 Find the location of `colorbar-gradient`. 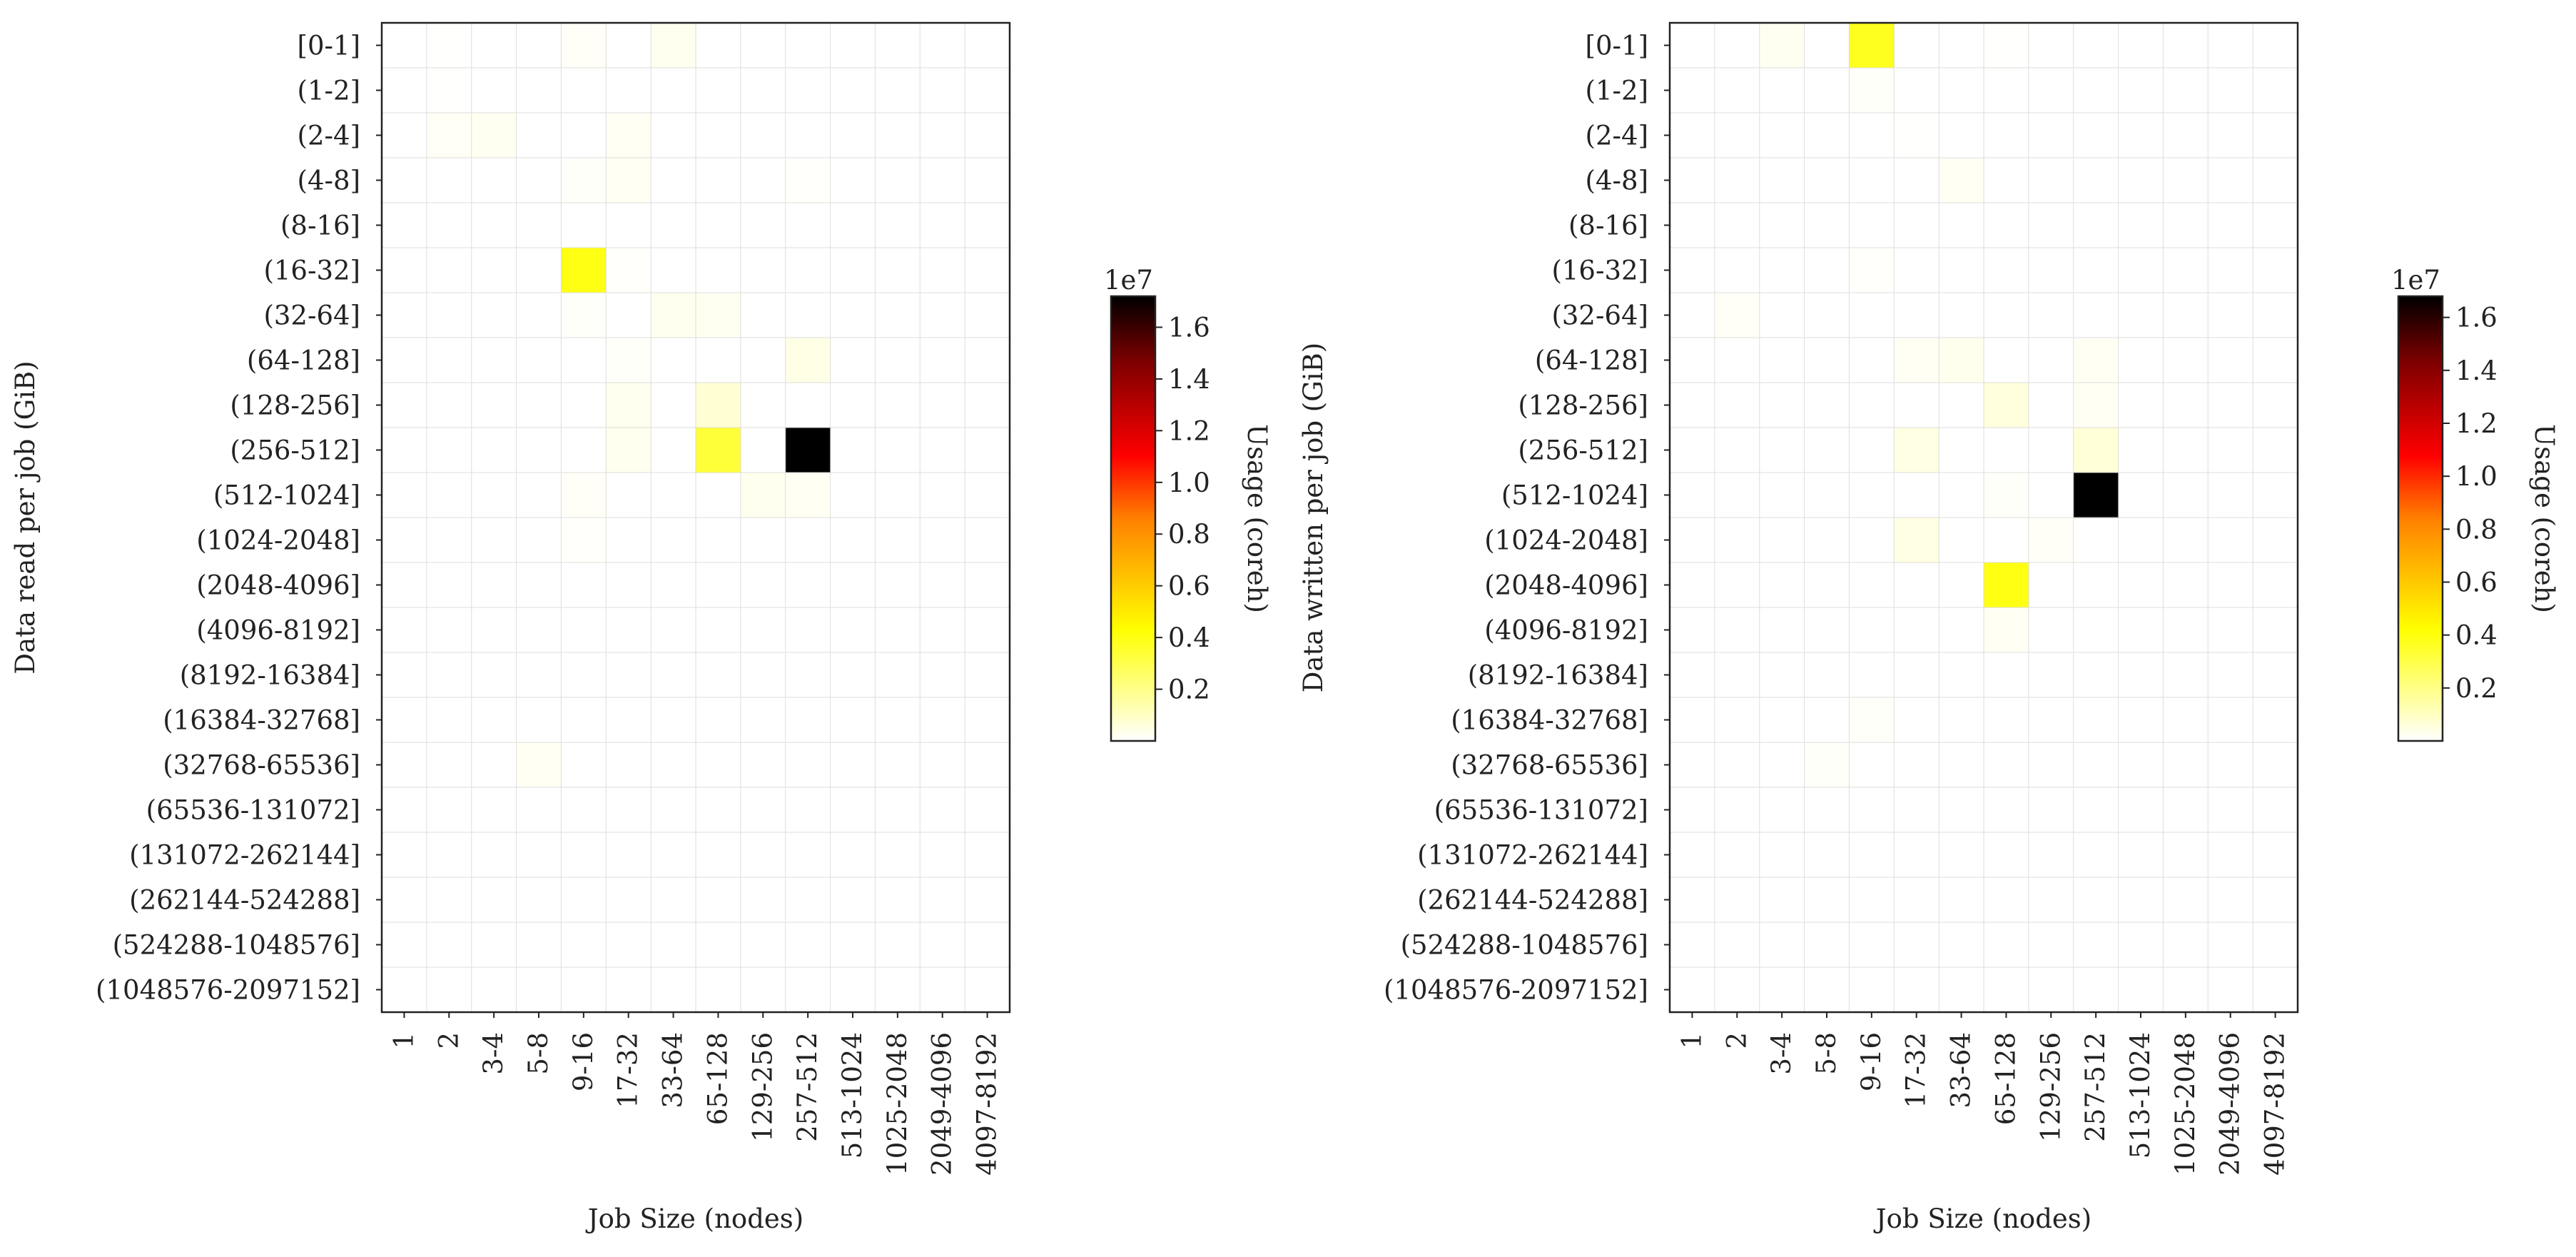

colorbar-gradient is located at coordinates (1133, 518).